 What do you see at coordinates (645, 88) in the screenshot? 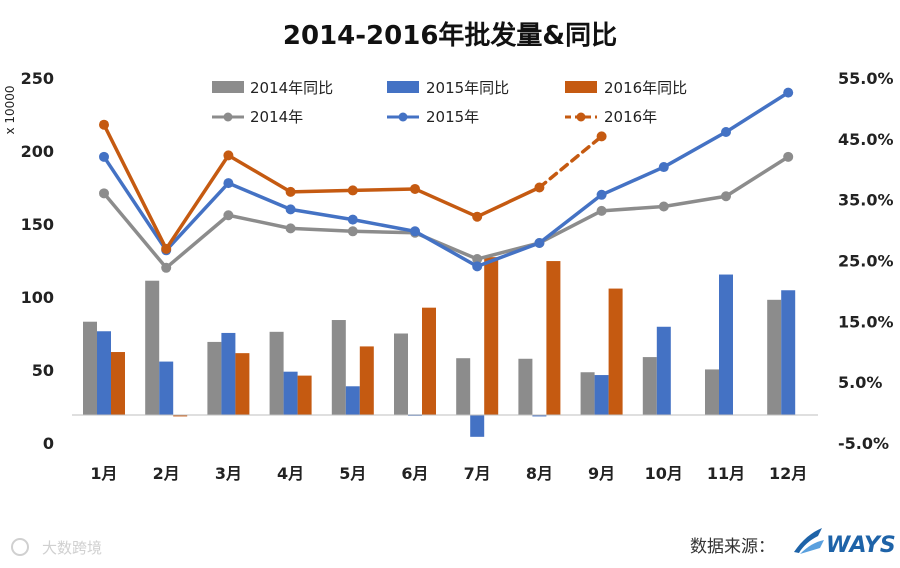
I see `legend-label-bar-2016: 2016年同比` at bounding box center [645, 88].